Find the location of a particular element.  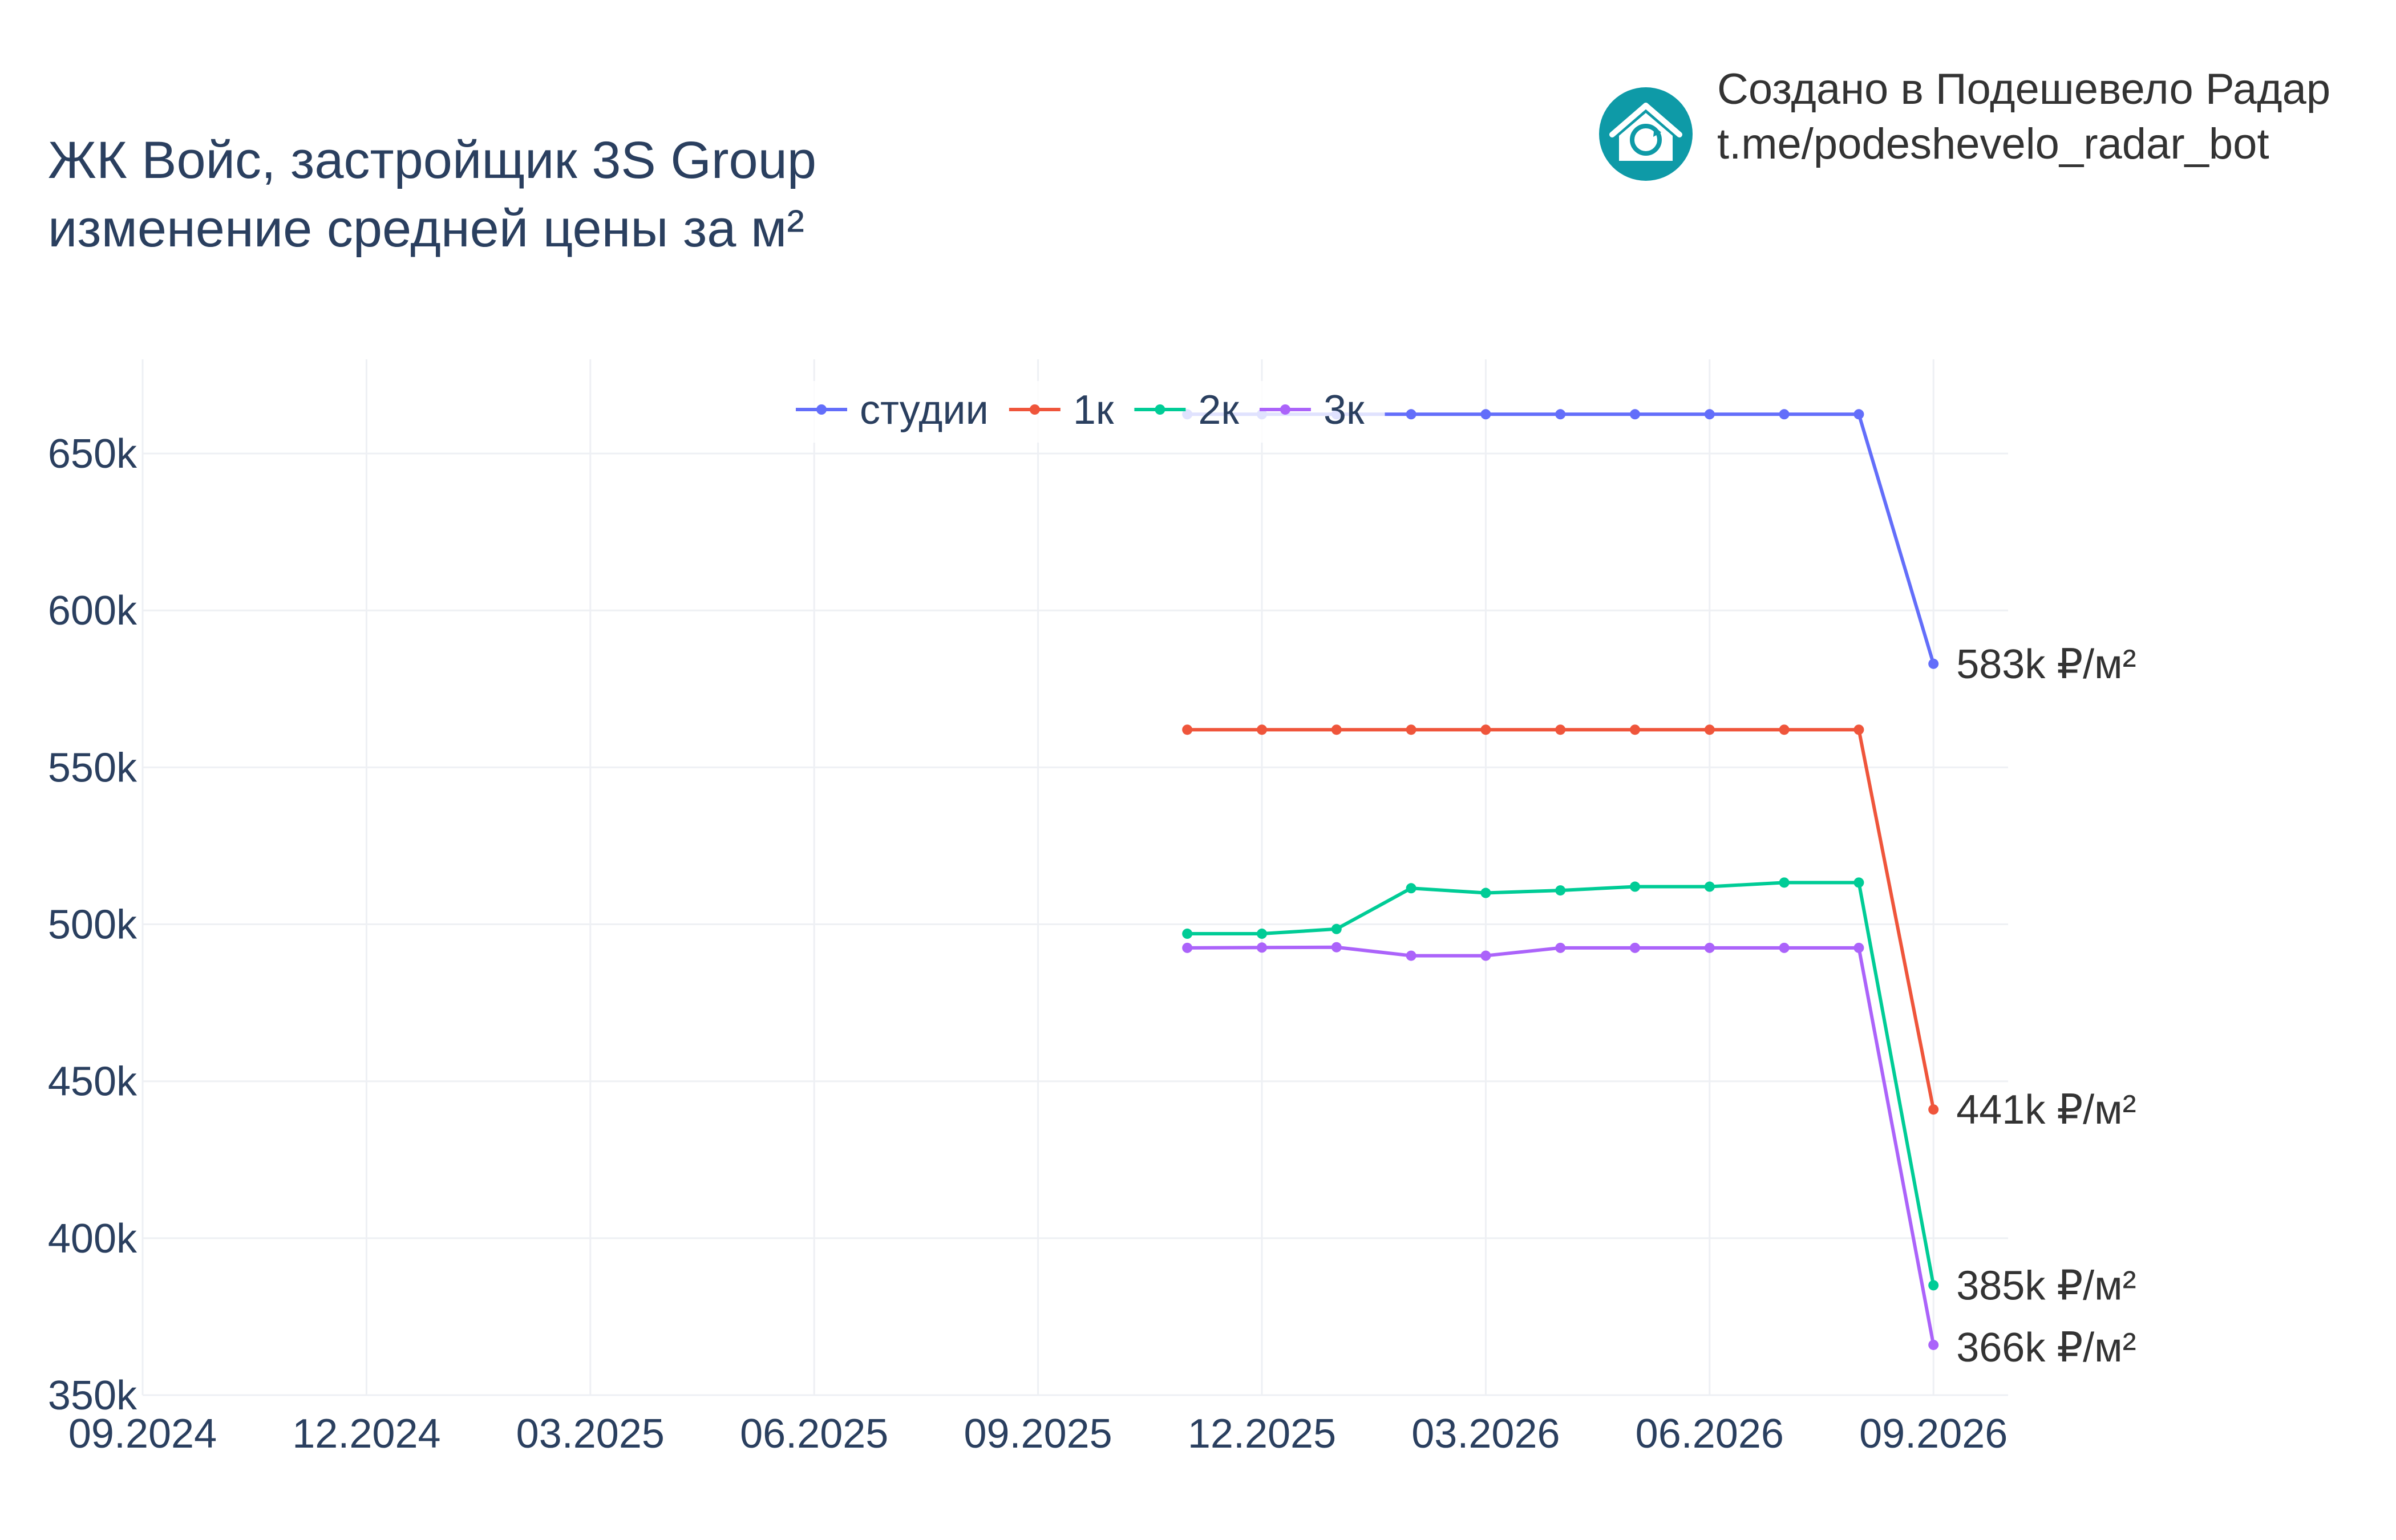

y-axis-ticks: 350k 400k 450k 500k 550k 600k 650k is located at coordinates (92, 925).